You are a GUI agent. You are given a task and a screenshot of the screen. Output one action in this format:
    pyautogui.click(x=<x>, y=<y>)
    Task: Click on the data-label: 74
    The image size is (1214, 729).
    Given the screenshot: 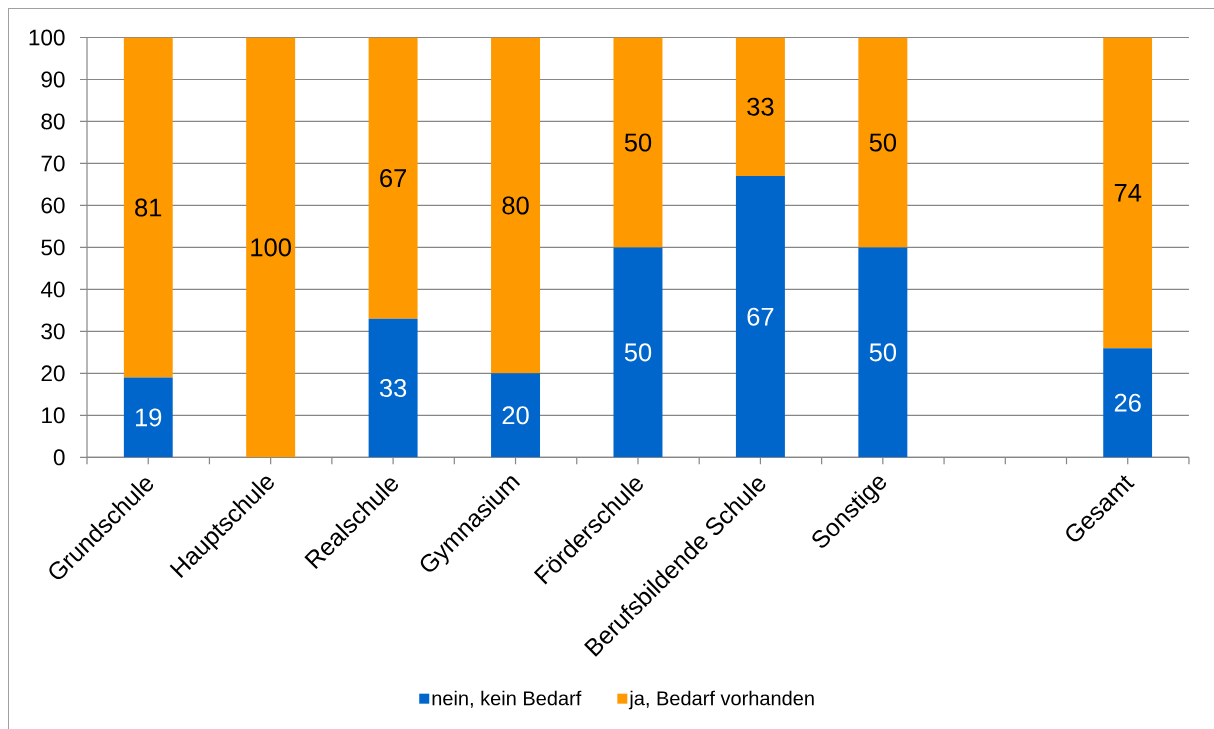 What is the action you would take?
    pyautogui.click(x=1128, y=193)
    